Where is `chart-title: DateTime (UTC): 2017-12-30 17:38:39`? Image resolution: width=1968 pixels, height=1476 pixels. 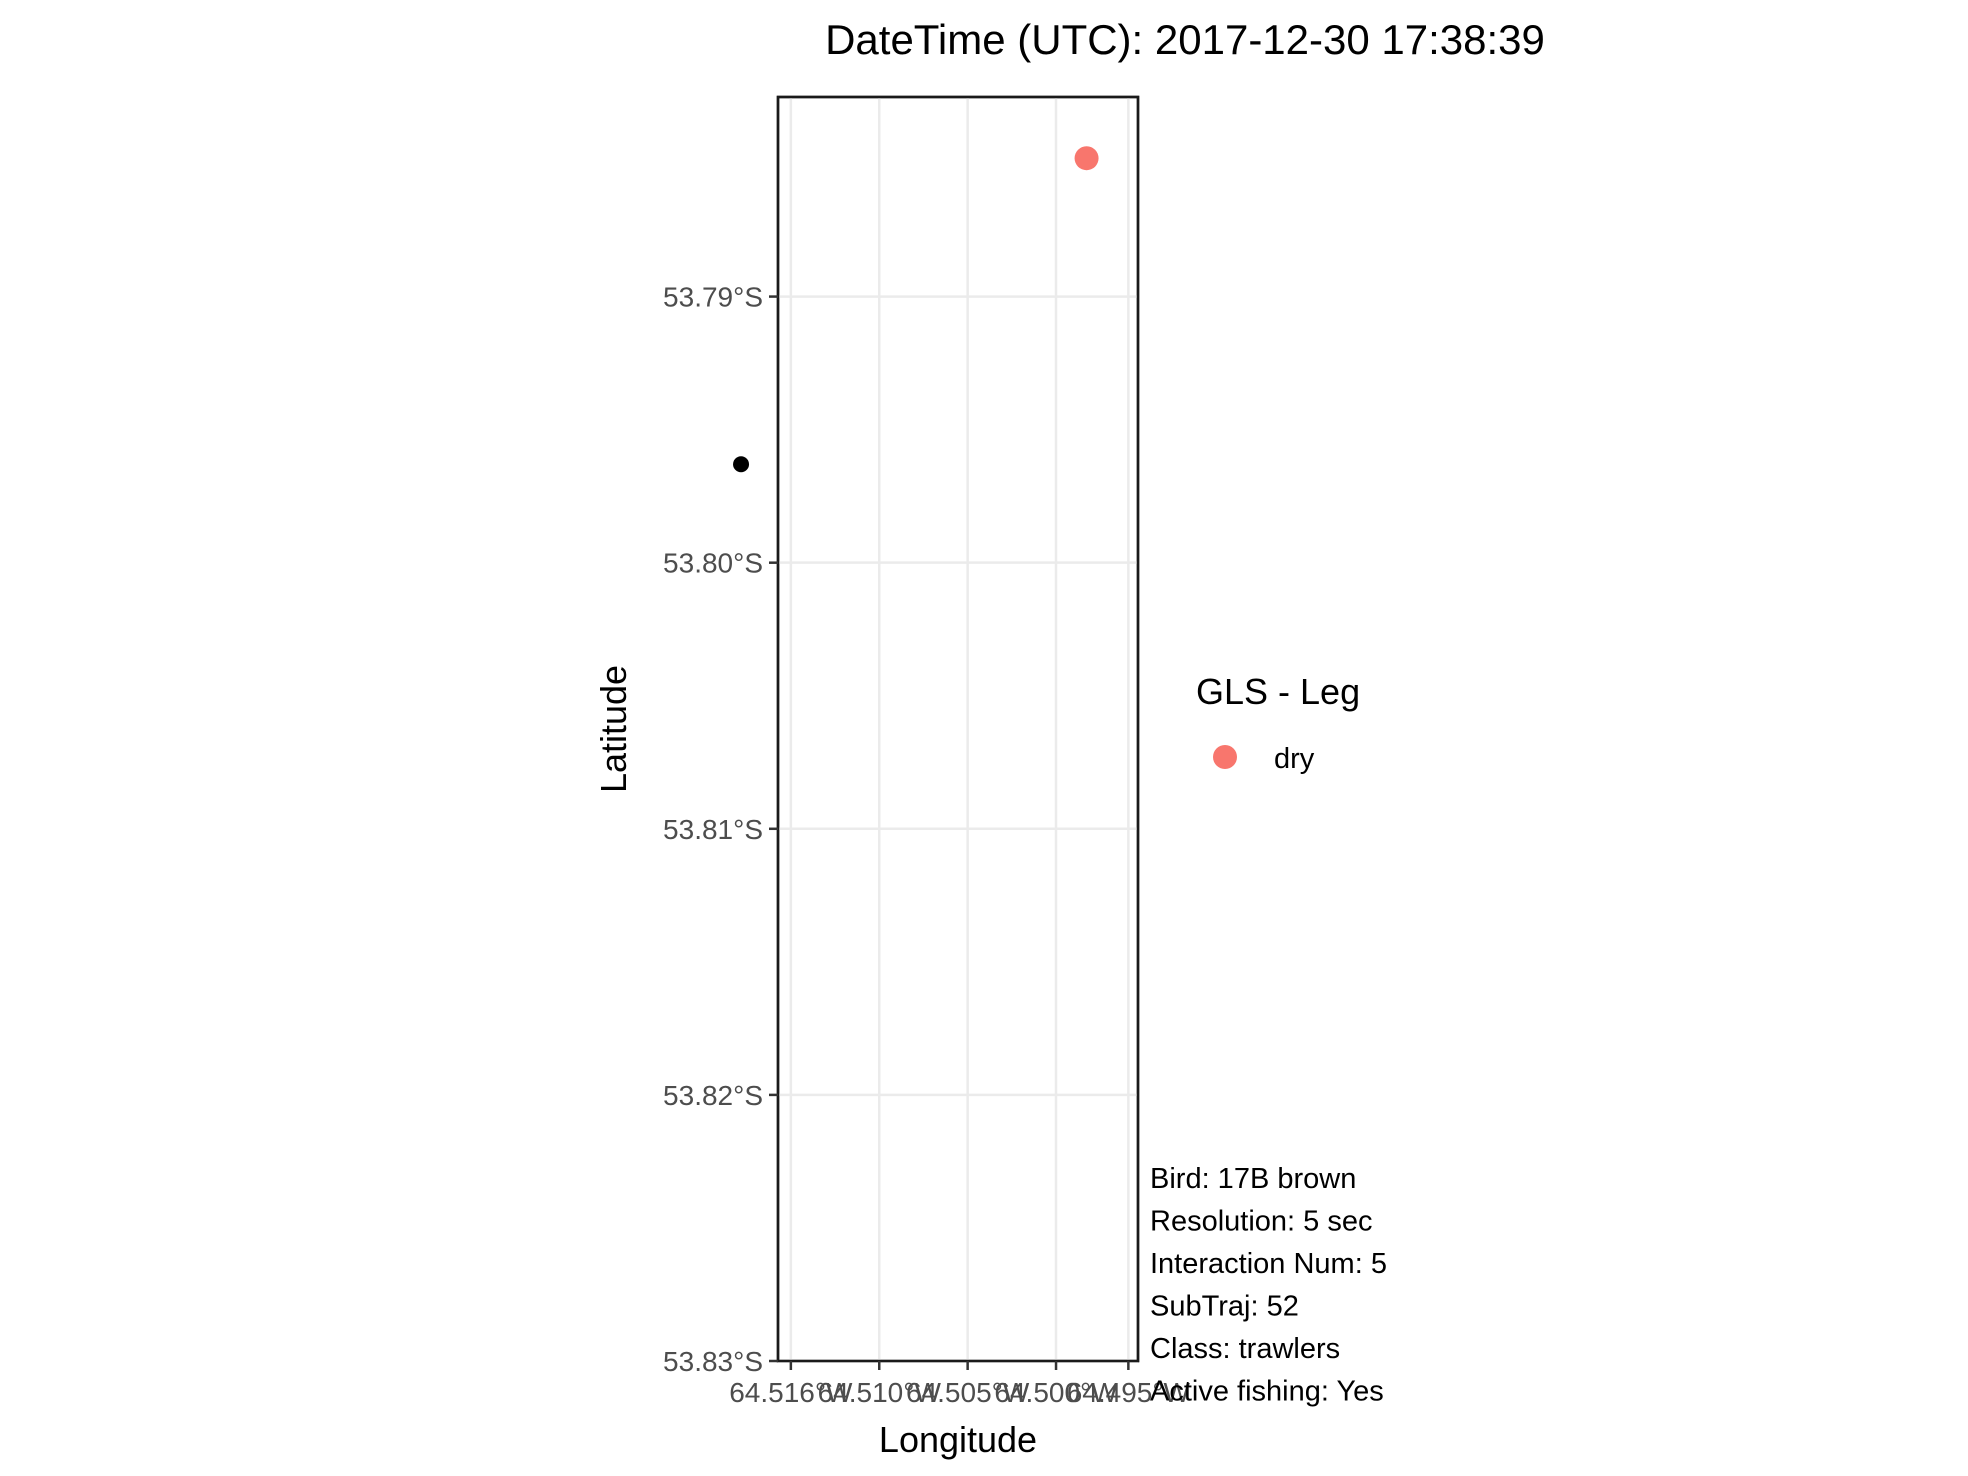 chart-title: DateTime (UTC): 2017-12-30 17:38:39 is located at coordinates (1185, 39).